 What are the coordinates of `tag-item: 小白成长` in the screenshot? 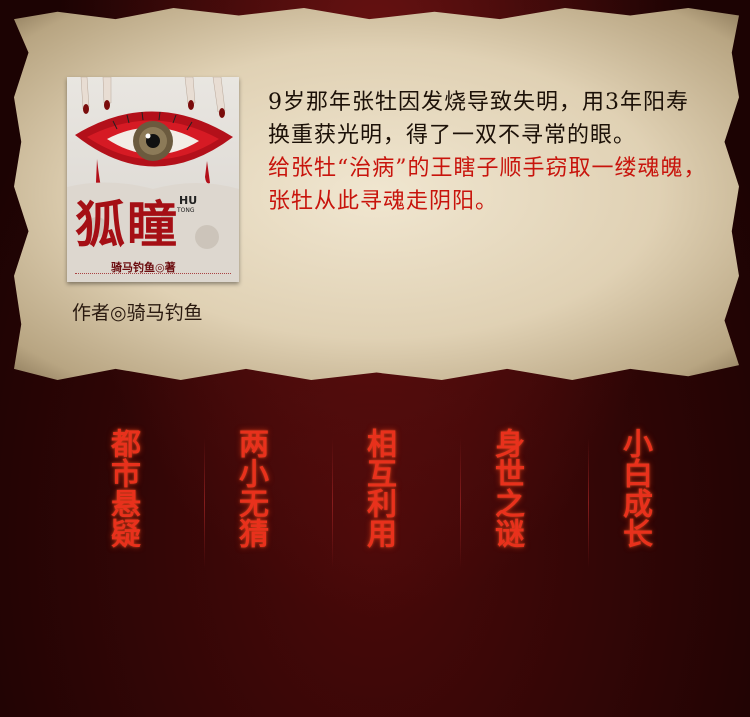 It's located at (634, 488).